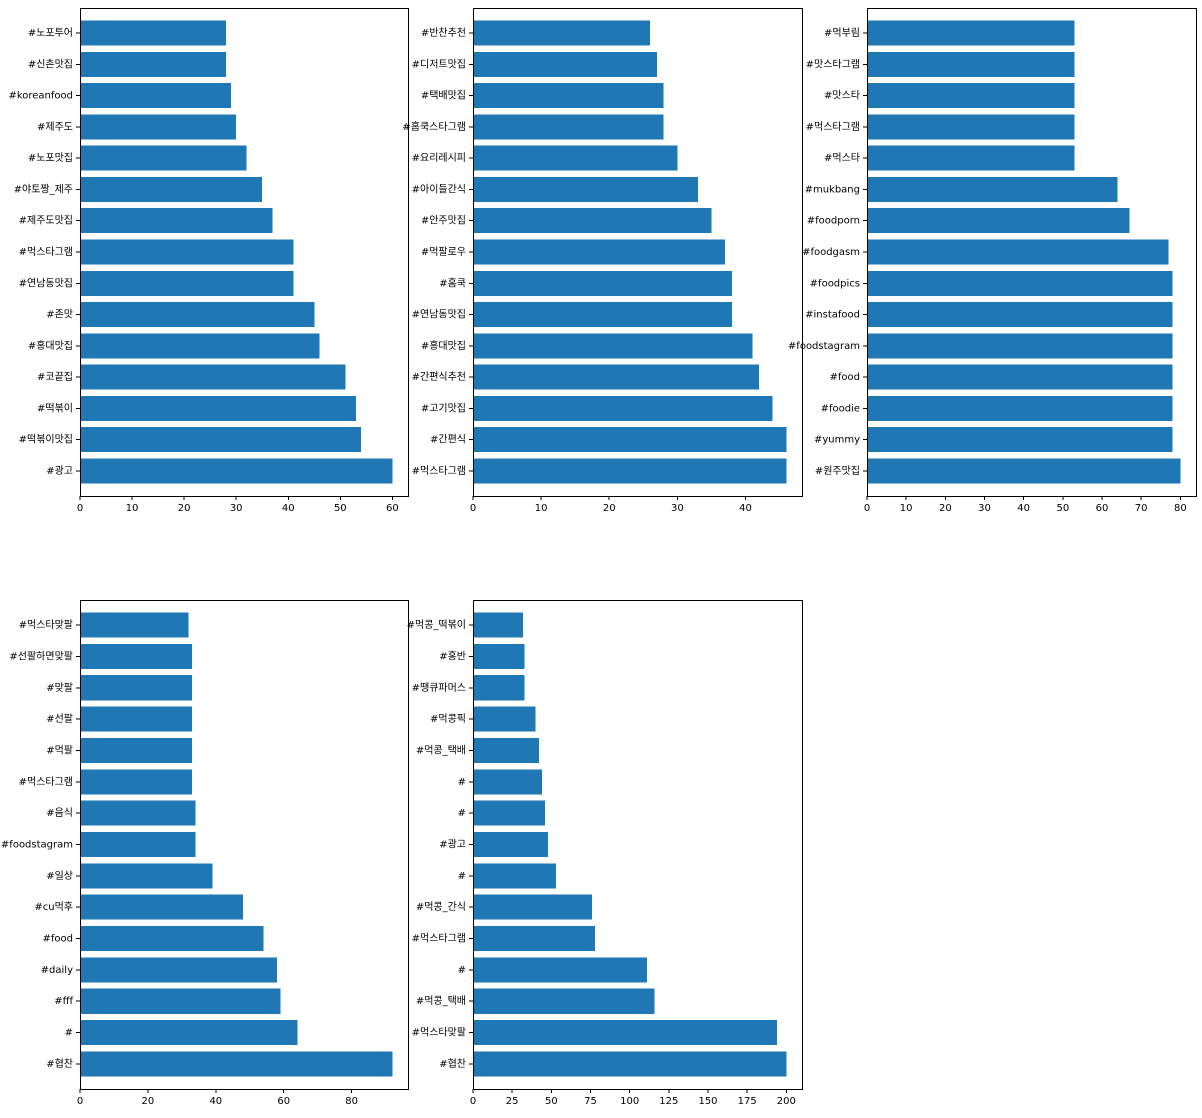  I want to click on x-tick-label: 125, so click(668, 1101).